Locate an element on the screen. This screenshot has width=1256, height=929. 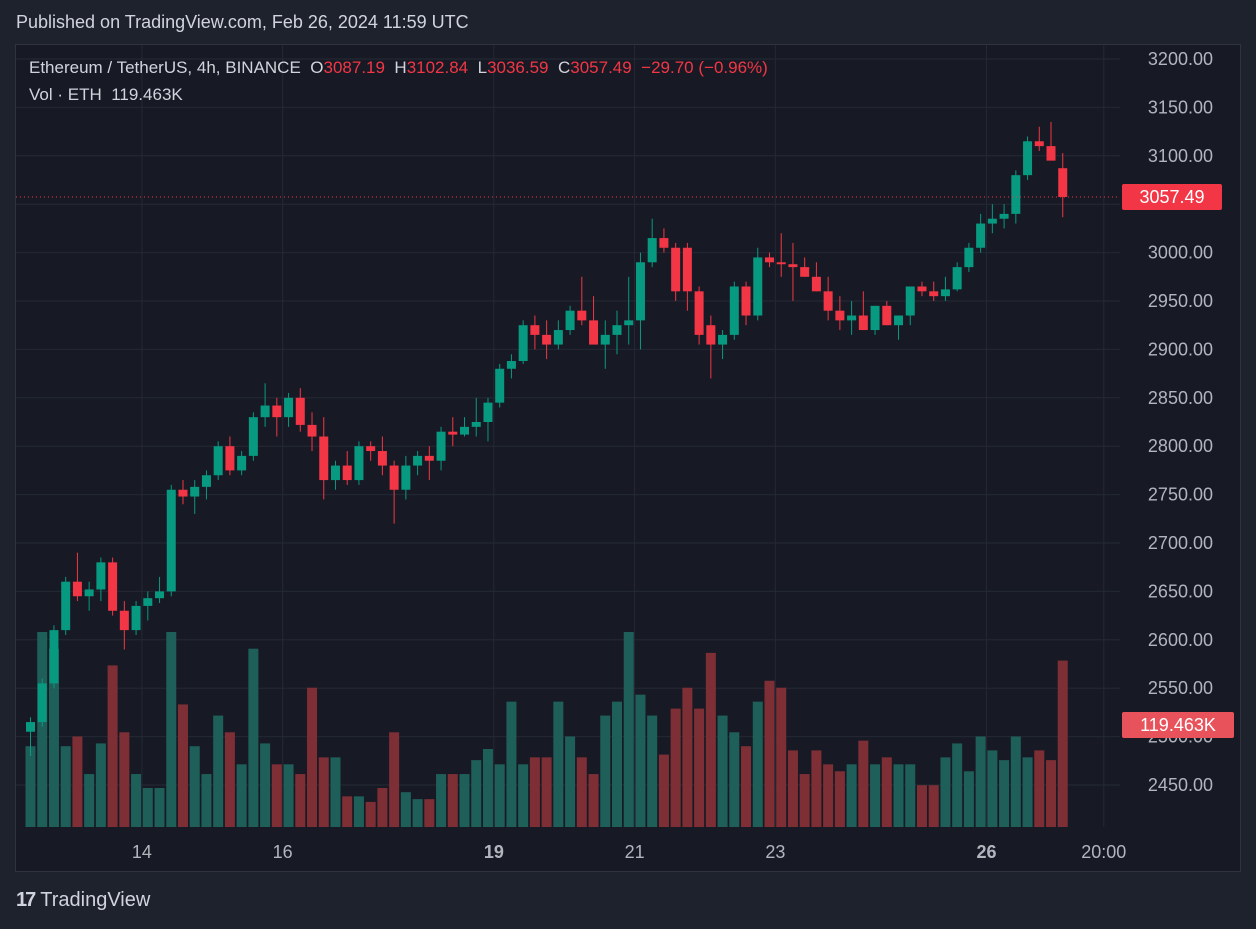
price-badge-text: 3057.49 is located at coordinates (1171, 197).